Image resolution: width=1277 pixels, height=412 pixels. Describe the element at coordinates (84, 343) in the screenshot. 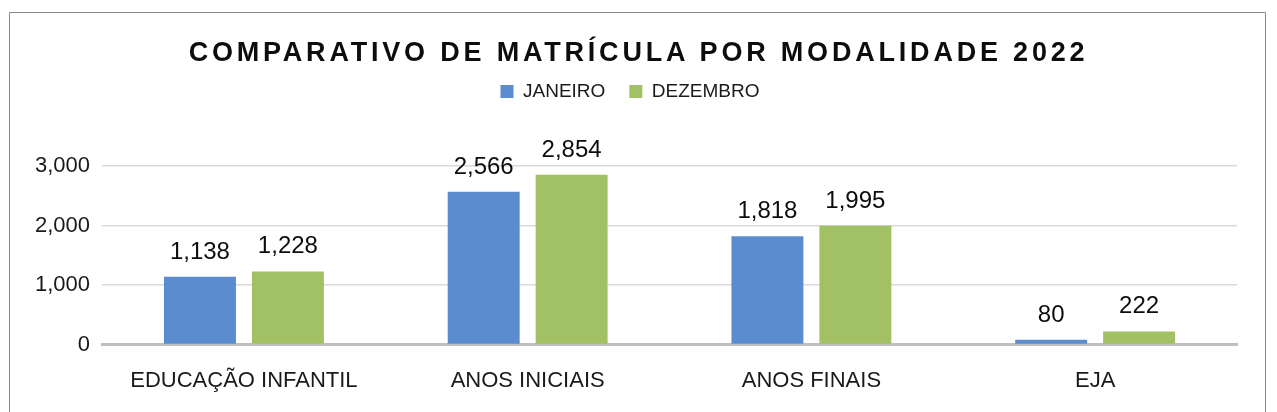

I see `y-tick-label: 0` at that location.